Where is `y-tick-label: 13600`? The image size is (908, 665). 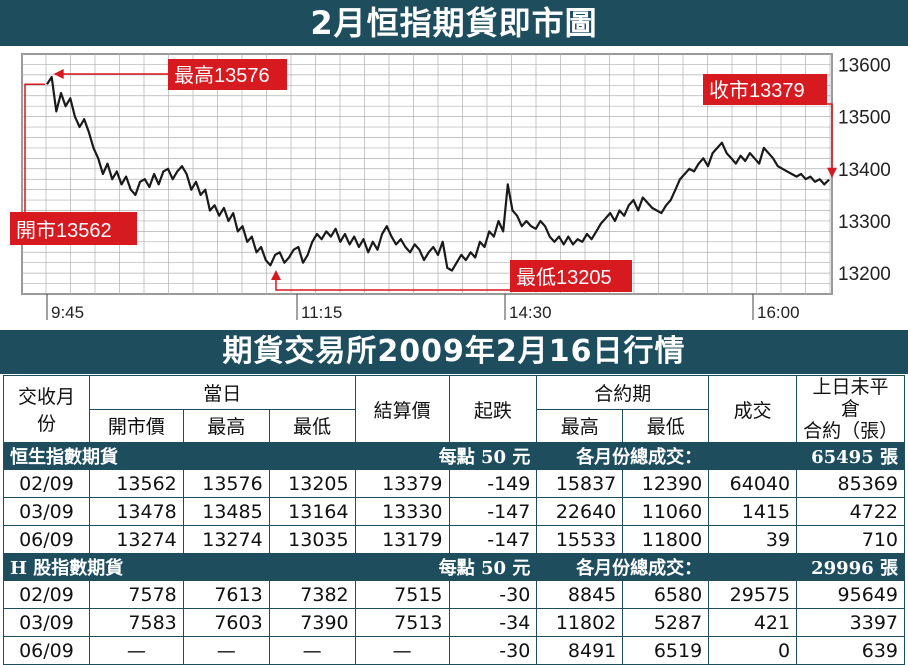 y-tick-label: 13600 is located at coordinates (864, 65).